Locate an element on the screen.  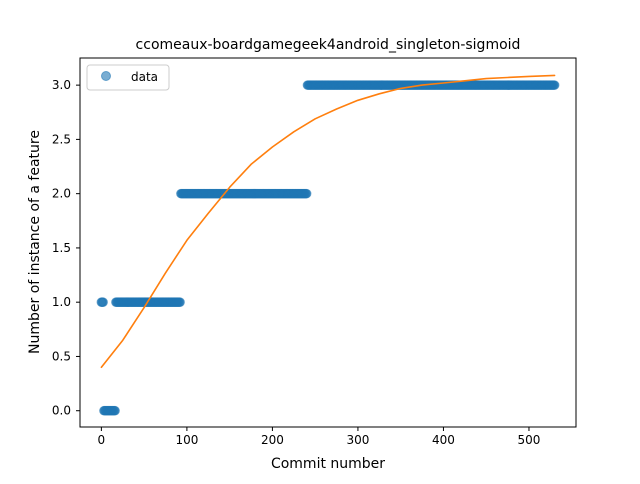
y-axis-label: Number of instance of a feature is located at coordinates (35, 242).